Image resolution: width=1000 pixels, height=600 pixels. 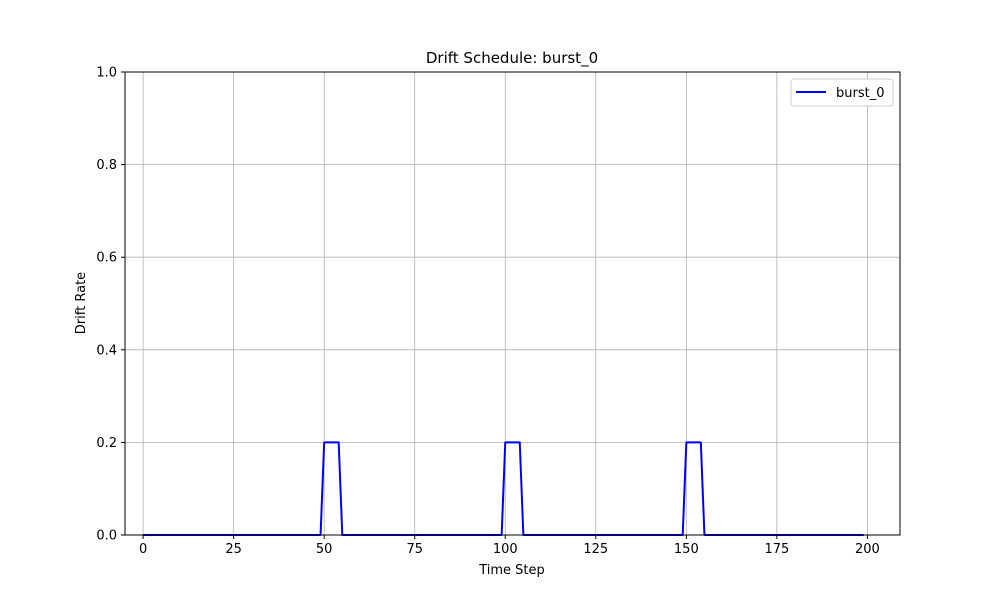 What do you see at coordinates (860, 93) in the screenshot?
I see `legend-label-burst-0: burst_0` at bounding box center [860, 93].